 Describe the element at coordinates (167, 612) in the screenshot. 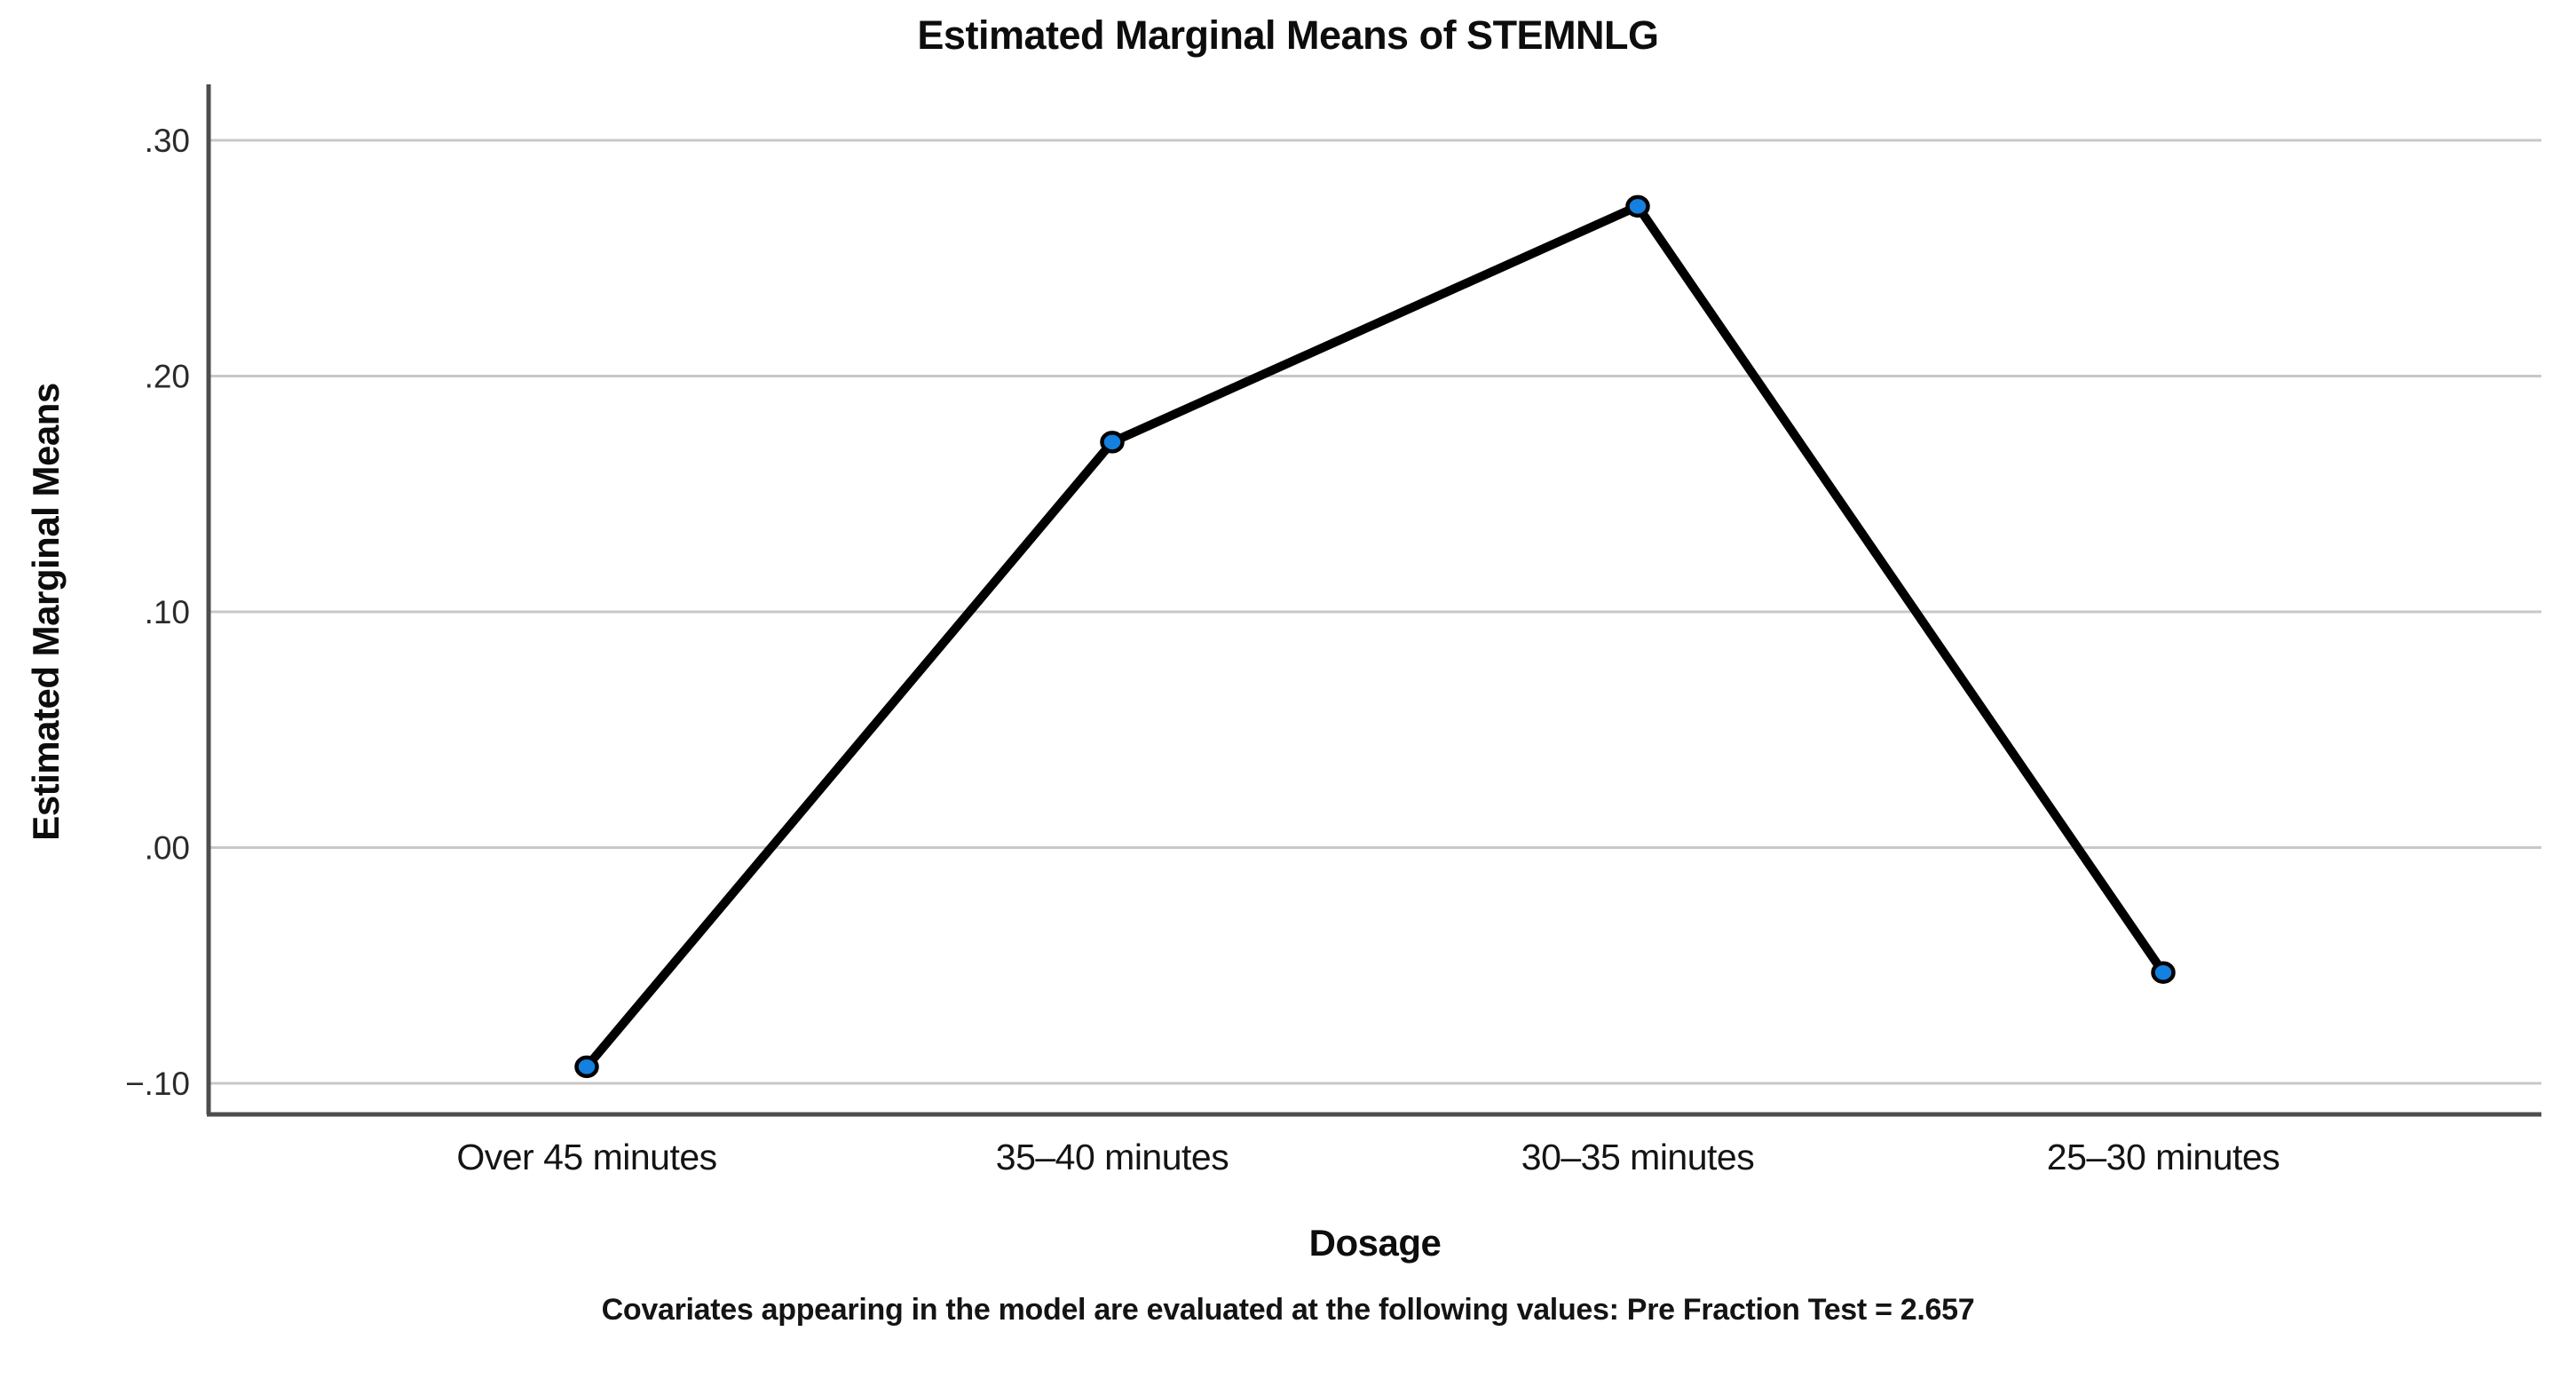

I see `y-tick-label: .10` at that location.